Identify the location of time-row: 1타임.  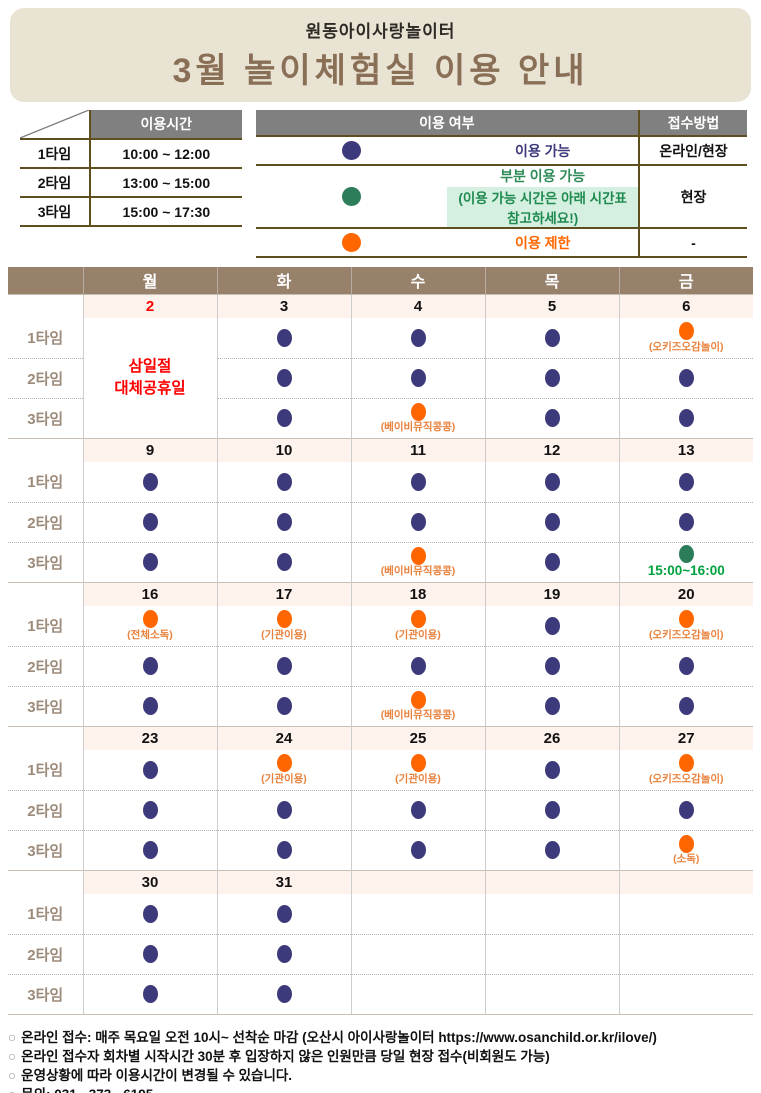
(380, 914).